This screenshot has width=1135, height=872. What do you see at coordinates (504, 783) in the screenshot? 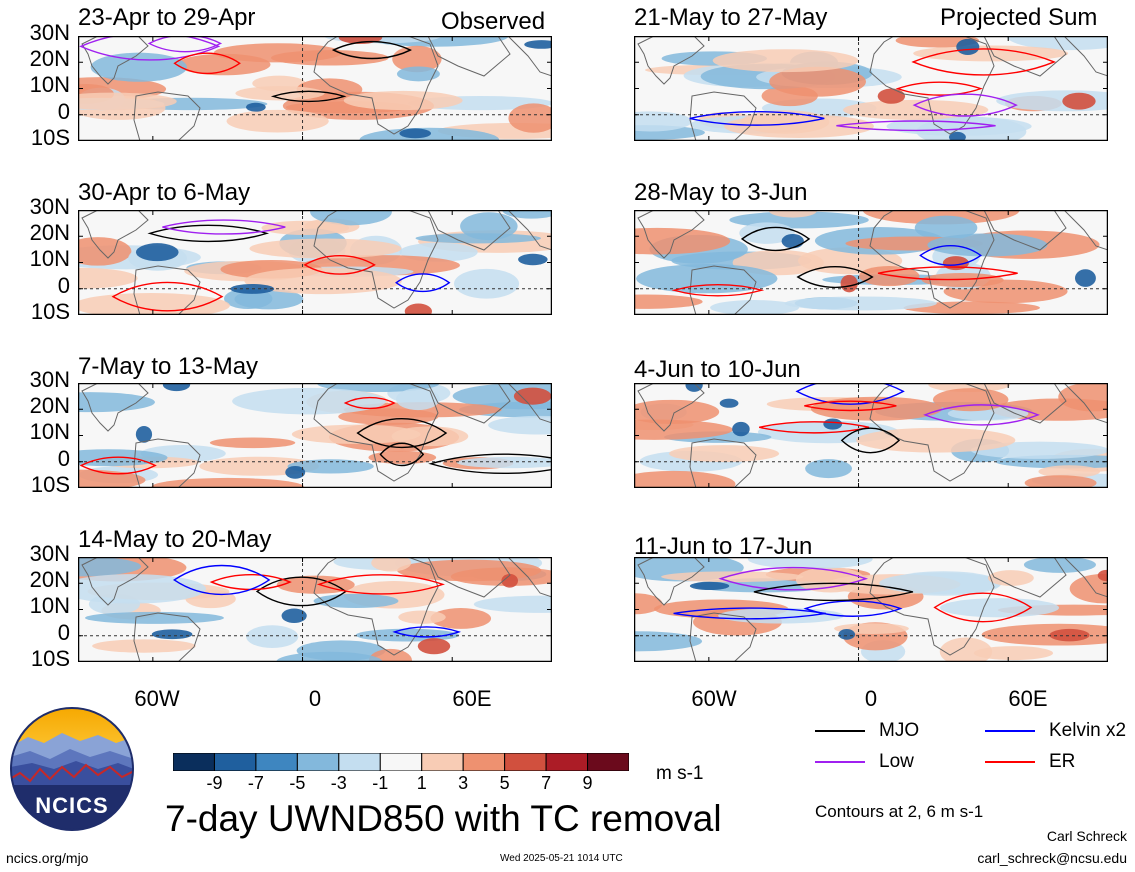
I see `colorbar-label: 5` at bounding box center [504, 783].